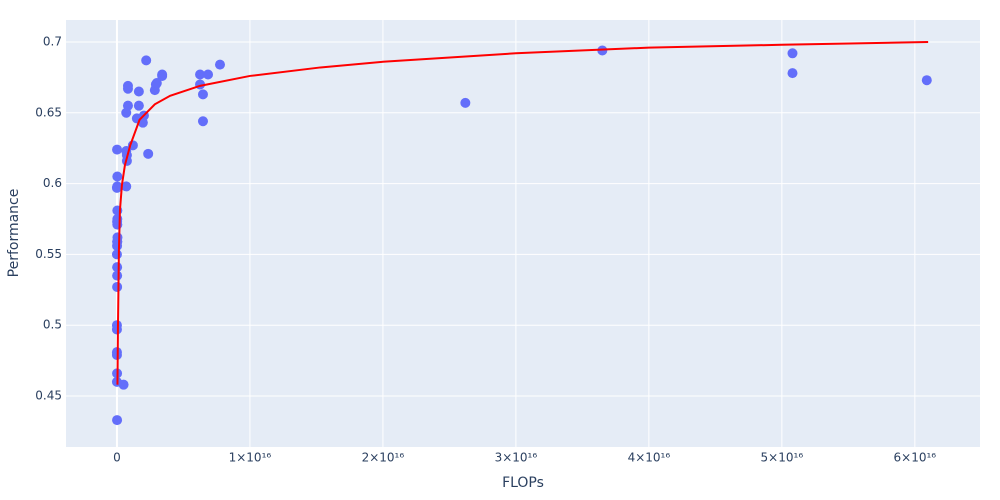  What do you see at coordinates (383, 458) in the screenshot?
I see `x-tick-label: 2×10¹⁶` at bounding box center [383, 458].